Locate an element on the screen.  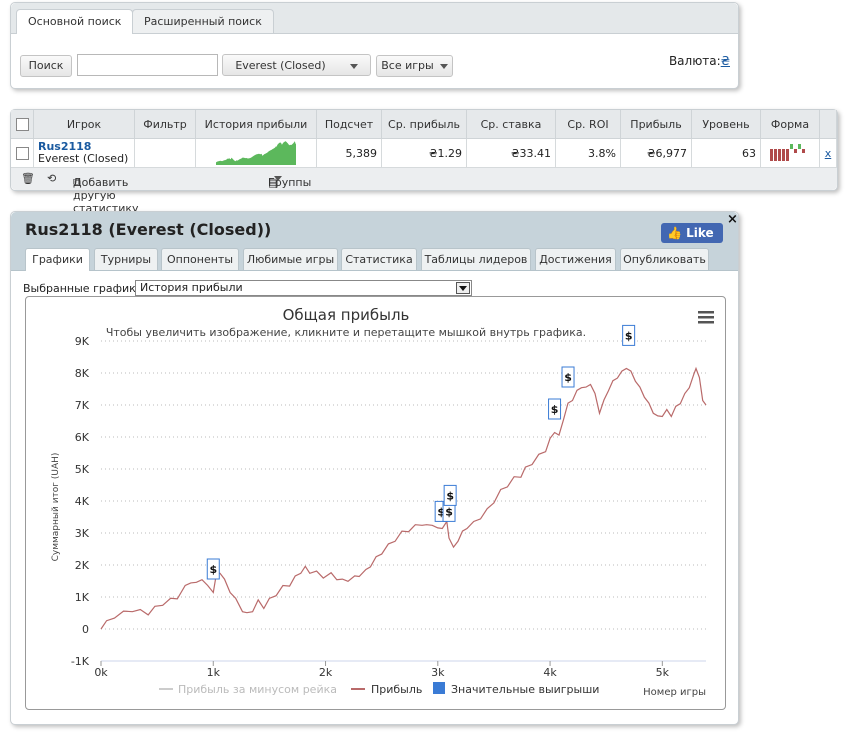
hamburger-icon is located at coordinates (706, 317).